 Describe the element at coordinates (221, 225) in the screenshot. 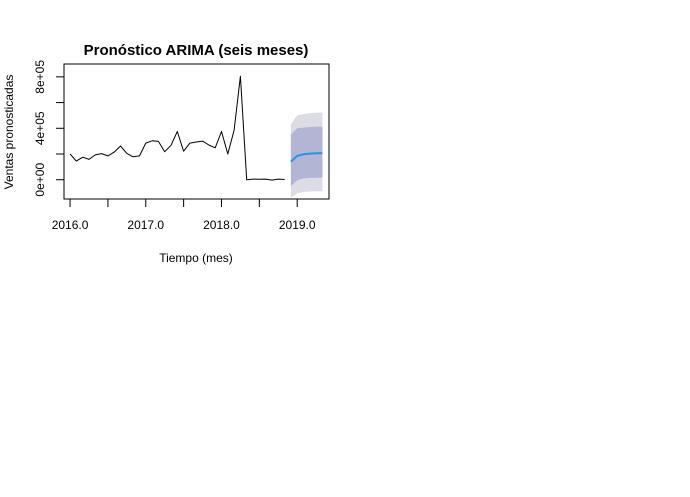

I see `x-tick-label: 2018.0` at that location.